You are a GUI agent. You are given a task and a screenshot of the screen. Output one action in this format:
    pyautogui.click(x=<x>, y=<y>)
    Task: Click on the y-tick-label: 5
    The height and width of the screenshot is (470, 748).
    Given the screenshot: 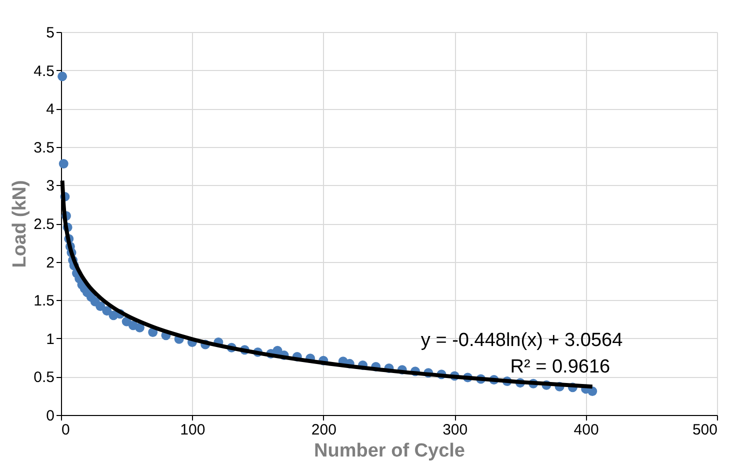 What is the action you would take?
    pyautogui.click(x=50, y=33)
    